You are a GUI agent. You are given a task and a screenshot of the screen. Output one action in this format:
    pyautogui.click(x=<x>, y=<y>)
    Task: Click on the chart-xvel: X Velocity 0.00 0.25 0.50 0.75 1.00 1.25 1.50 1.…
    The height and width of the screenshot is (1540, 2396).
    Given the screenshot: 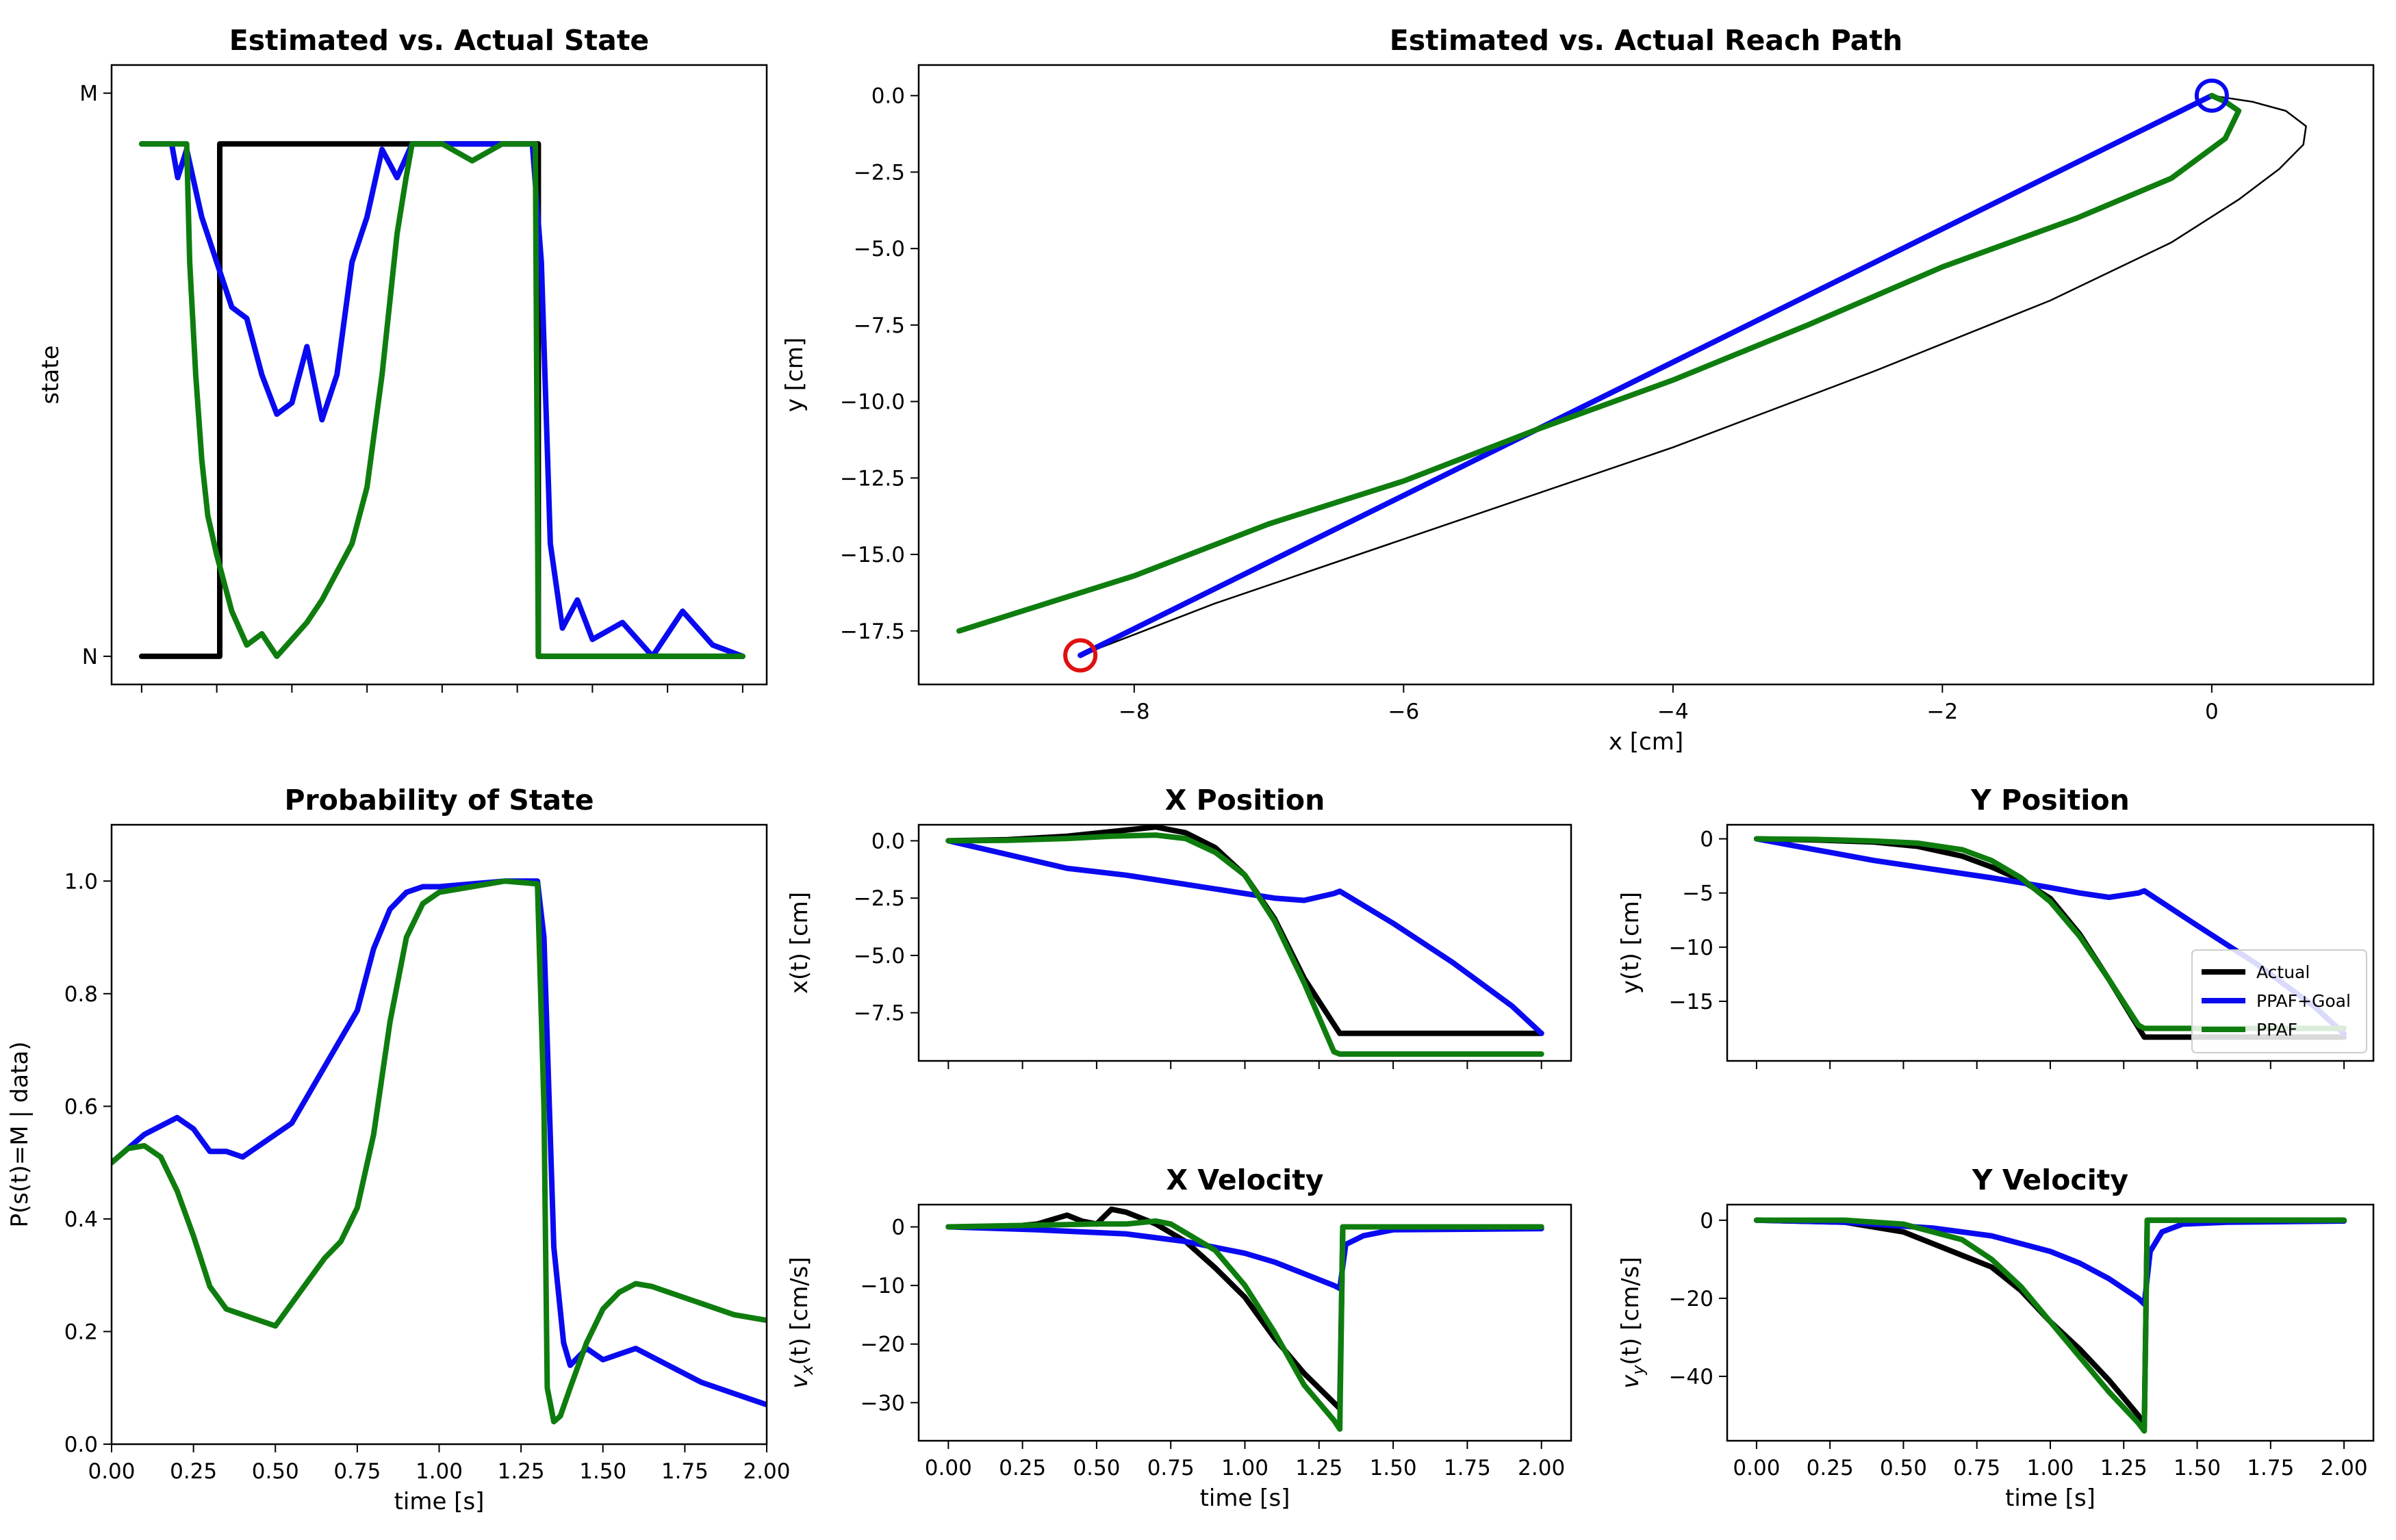 What is the action you would take?
    pyautogui.click(x=1179, y=1338)
    